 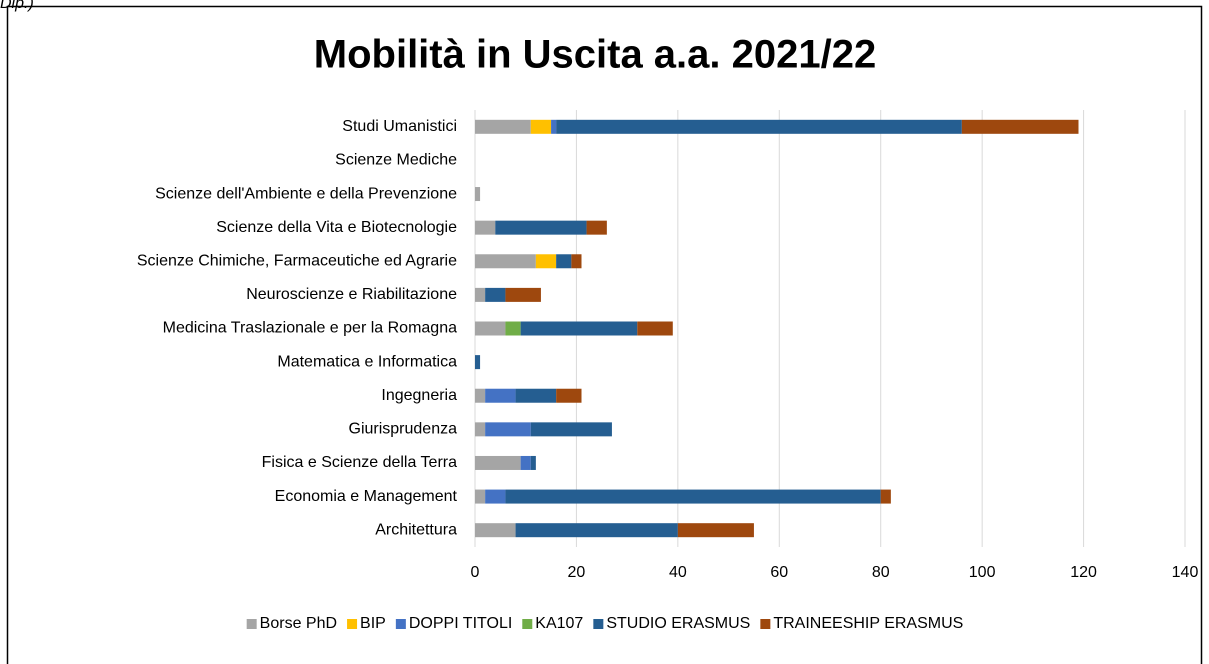 What do you see at coordinates (475, 572) in the screenshot?
I see `x-tick-label: 0` at bounding box center [475, 572].